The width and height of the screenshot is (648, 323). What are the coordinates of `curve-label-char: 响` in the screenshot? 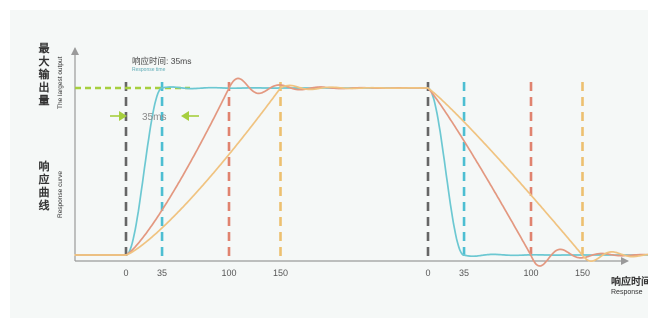 It's located at (44, 166).